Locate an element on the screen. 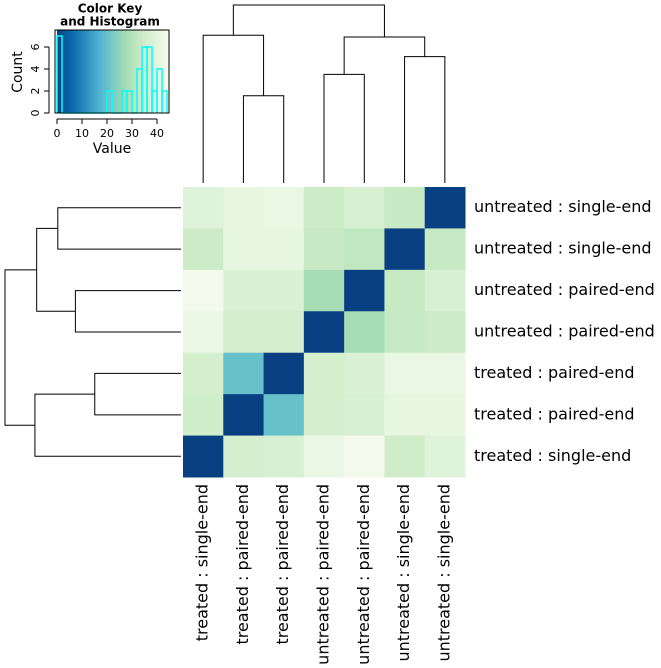 The height and width of the screenshot is (668, 661). key-x-label: Value is located at coordinates (112, 149).